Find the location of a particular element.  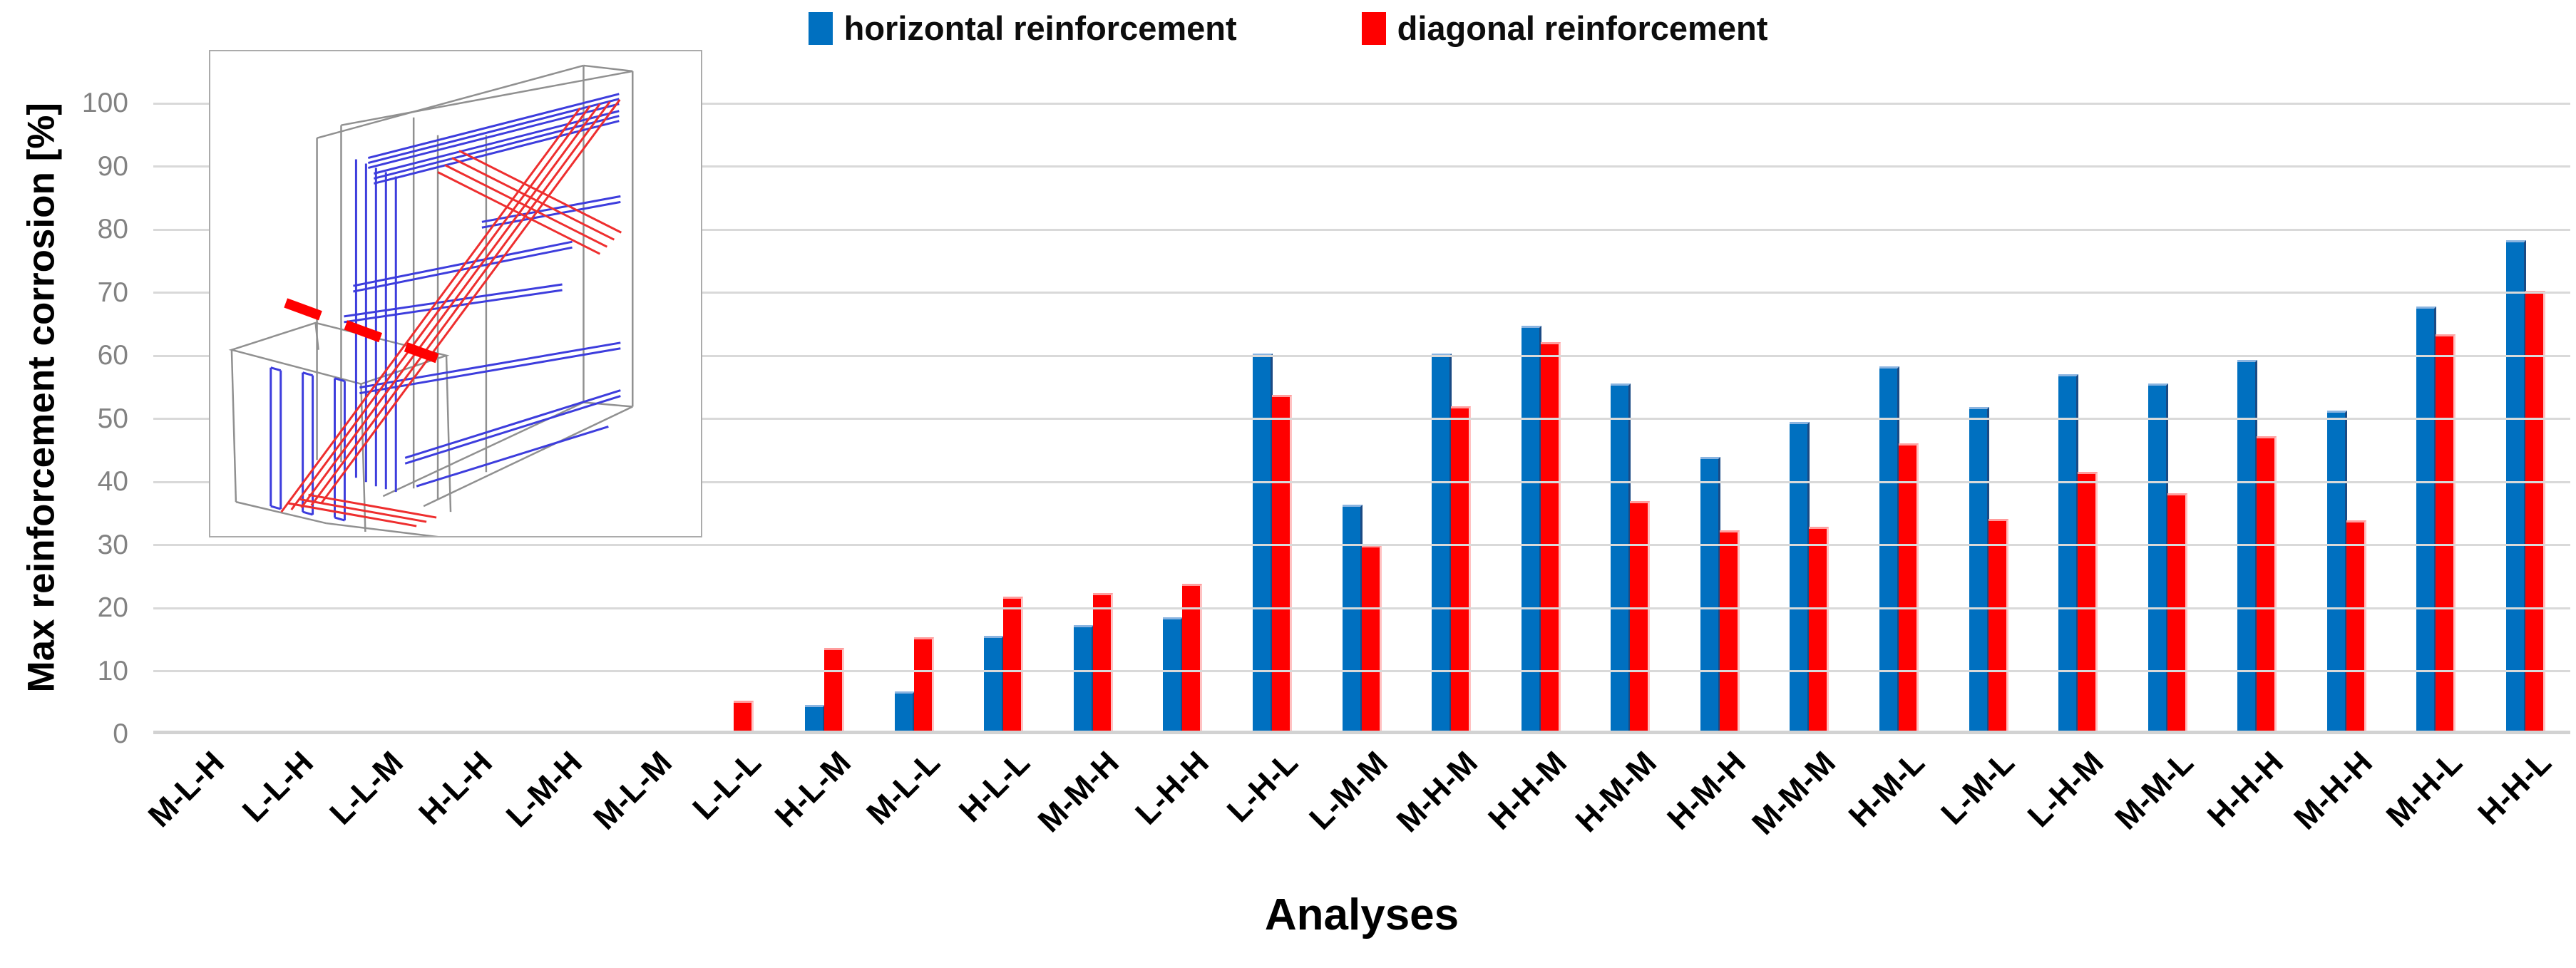

horizontal-bar-H-M-L is located at coordinates (1889, 550).